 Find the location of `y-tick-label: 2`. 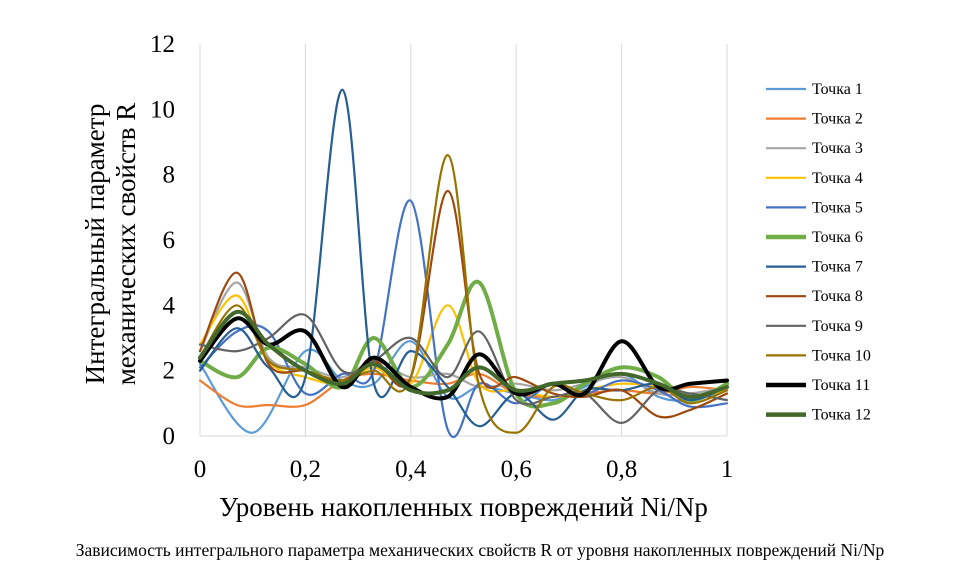

y-tick-label: 2 is located at coordinates (169, 371).